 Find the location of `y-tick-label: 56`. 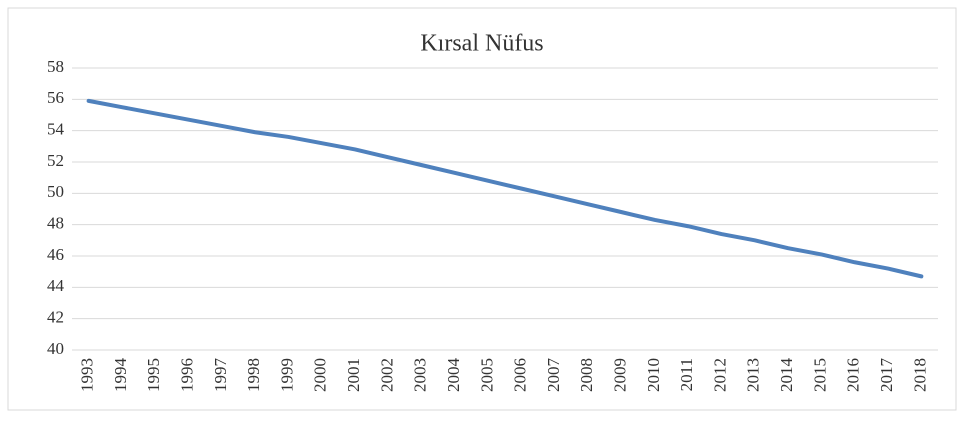

y-tick-label: 56 is located at coordinates (55, 97).